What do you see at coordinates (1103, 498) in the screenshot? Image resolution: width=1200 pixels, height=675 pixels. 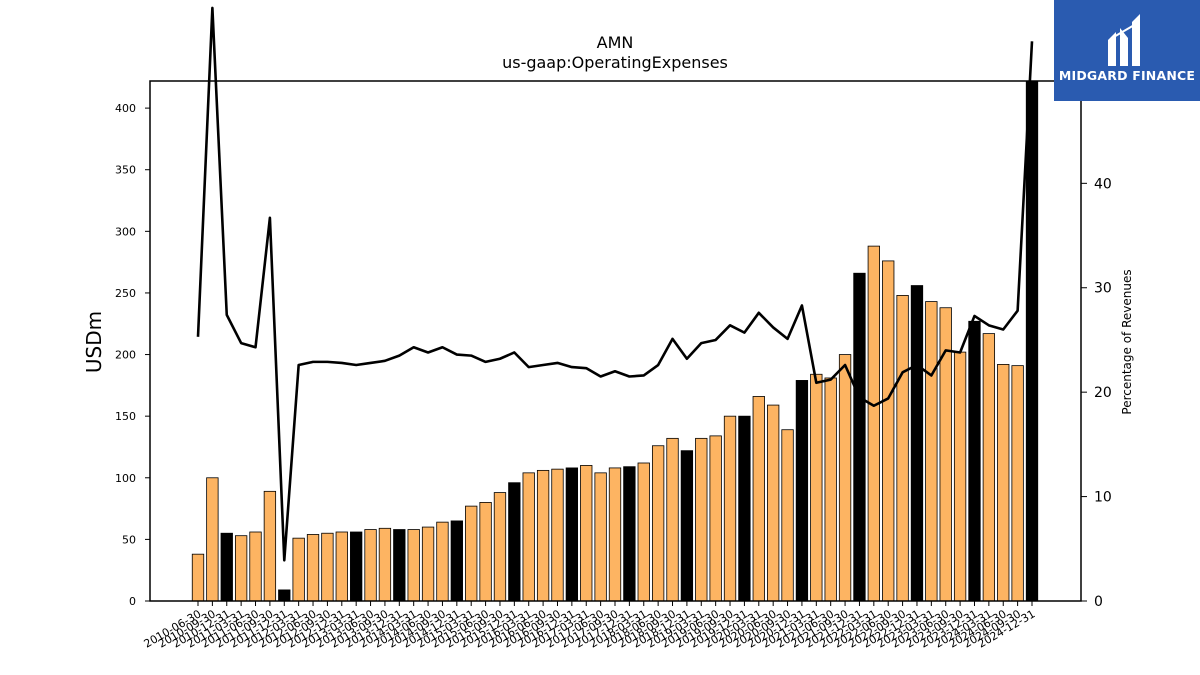 I see `y2-tick-label: 10` at bounding box center [1103, 498].